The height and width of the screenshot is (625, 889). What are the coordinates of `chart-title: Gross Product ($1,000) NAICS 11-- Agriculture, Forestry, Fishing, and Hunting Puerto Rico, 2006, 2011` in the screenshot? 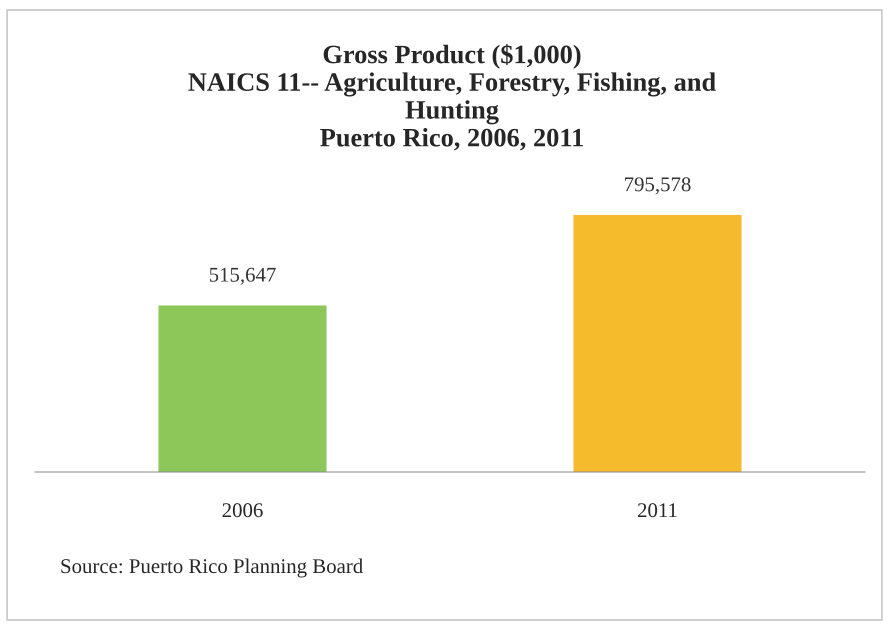 It's located at (452, 97).